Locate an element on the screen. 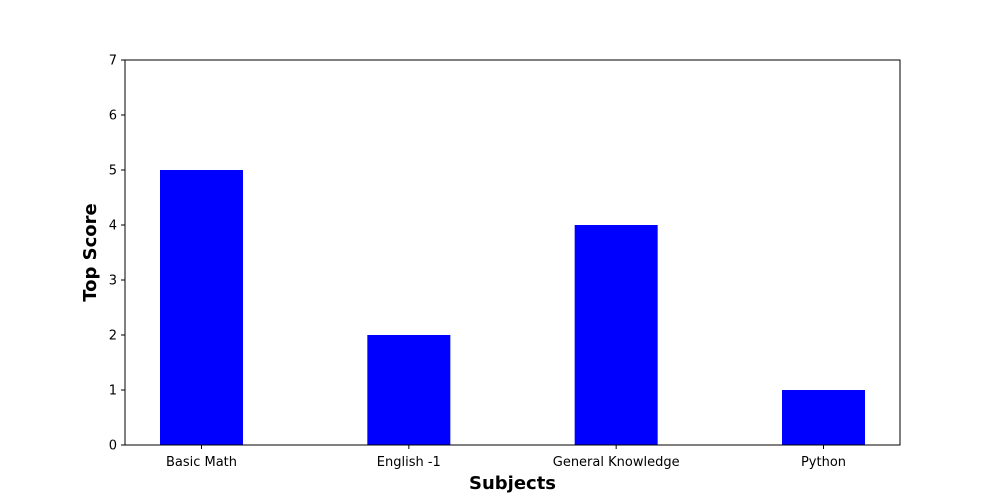 The image size is (1000, 504). x-tick-label: Basic Math is located at coordinates (201, 462).